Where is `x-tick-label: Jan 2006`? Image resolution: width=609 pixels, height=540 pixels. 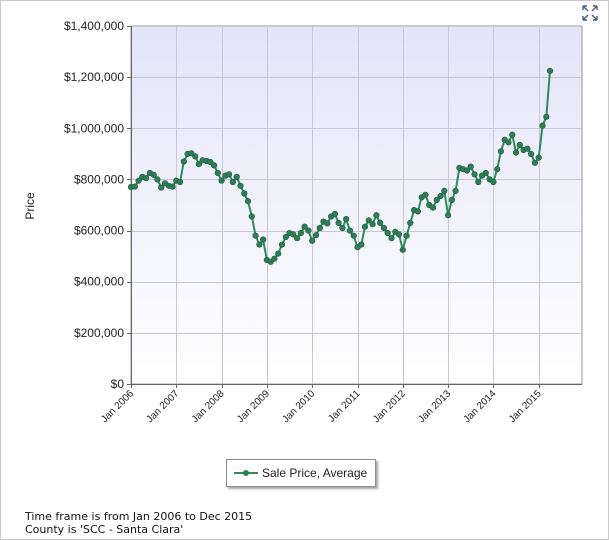 x-tick-label: Jan 2006 is located at coordinates (117, 406).